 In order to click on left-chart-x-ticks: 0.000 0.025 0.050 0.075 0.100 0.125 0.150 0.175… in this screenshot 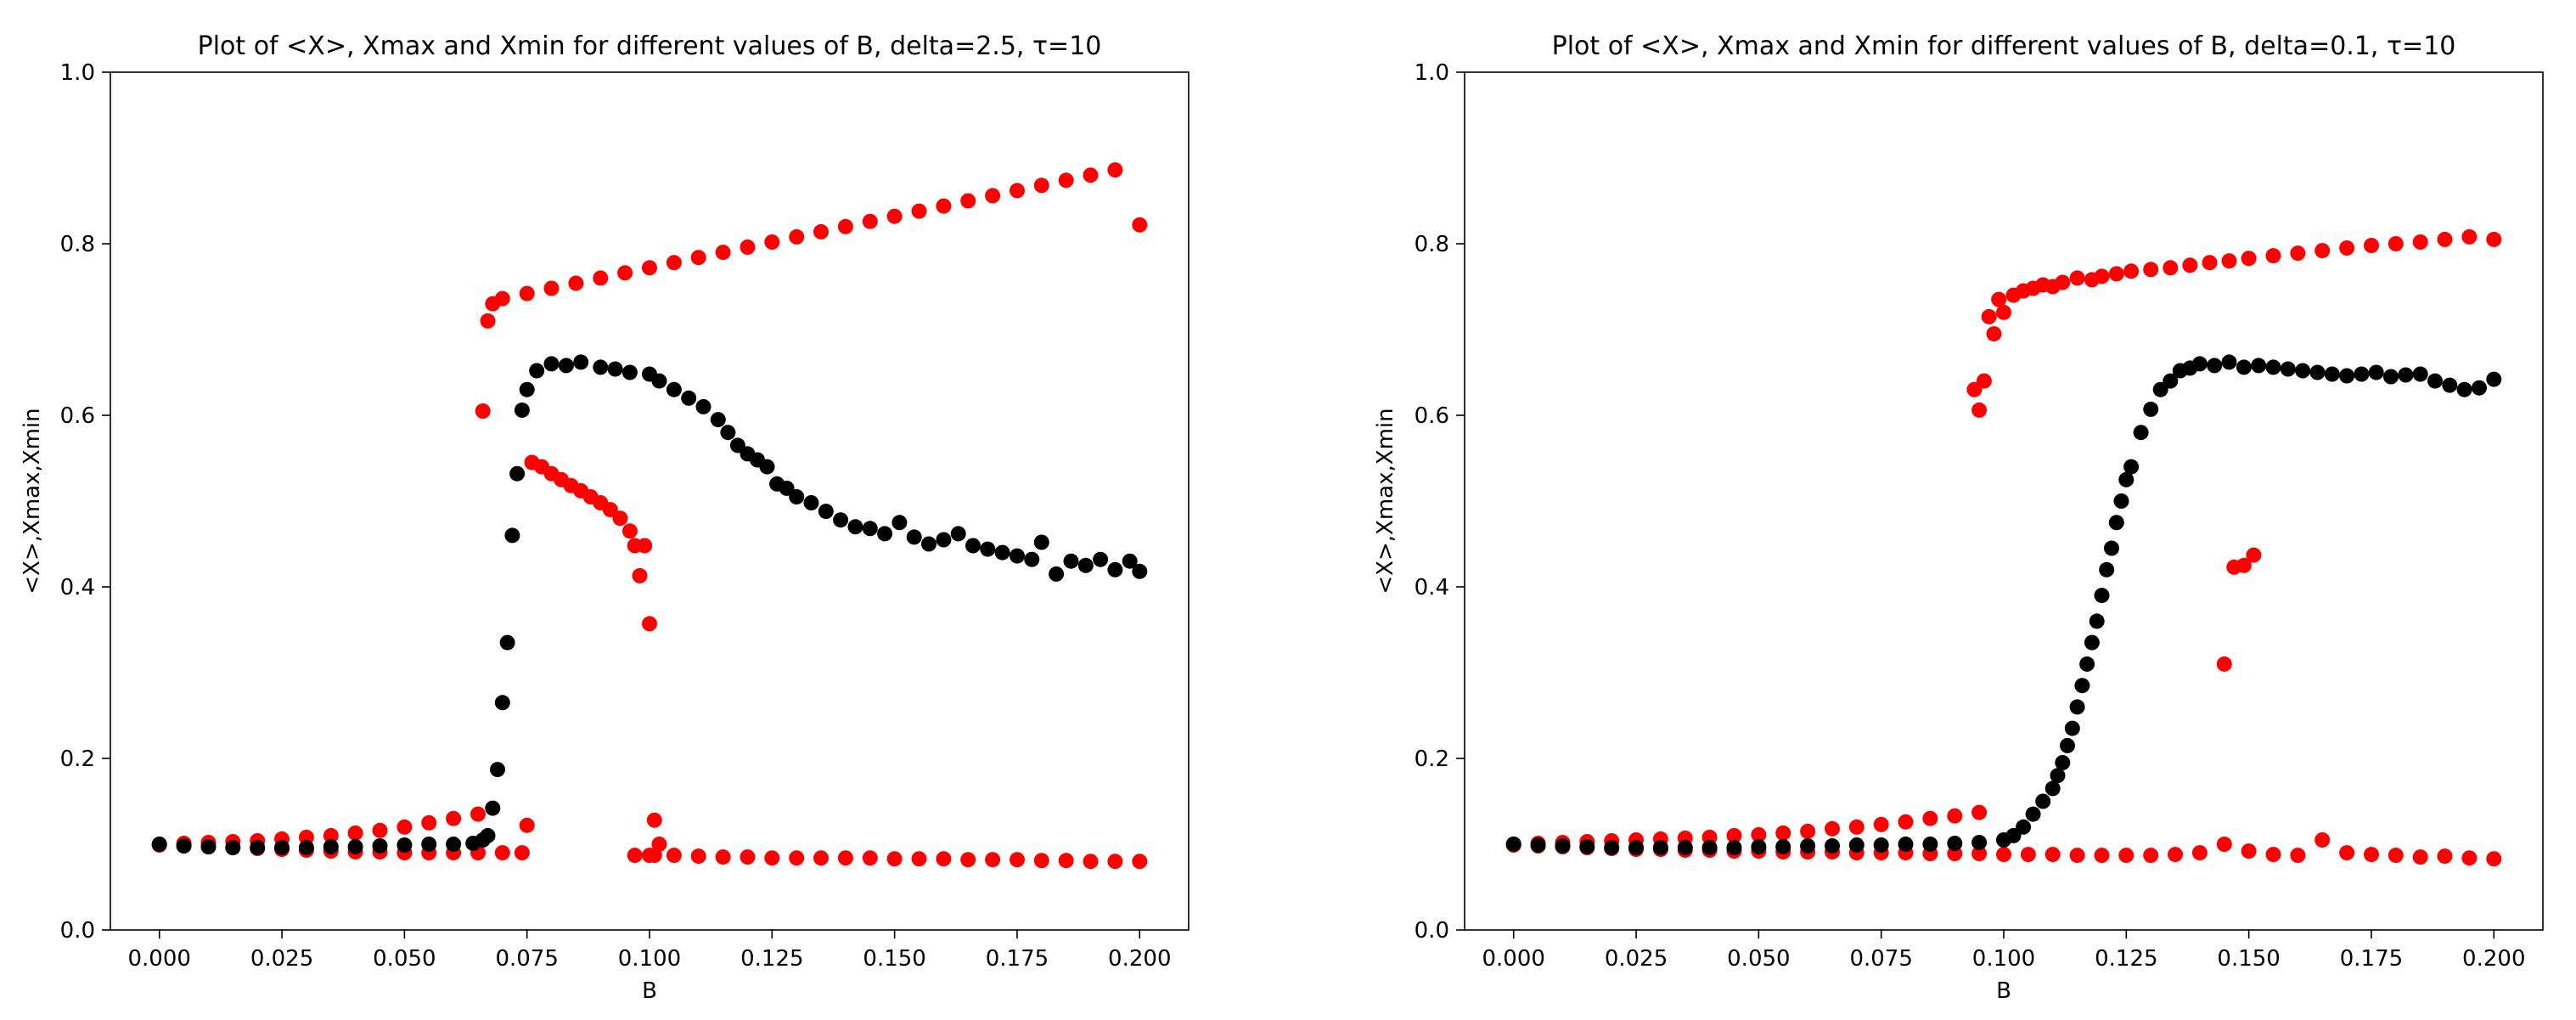, I will do `click(649, 951)`.